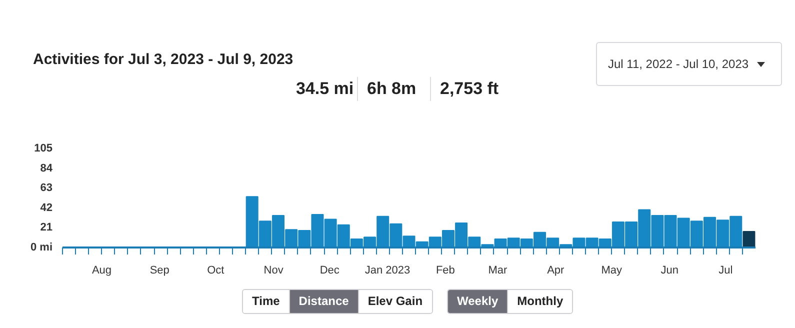 The width and height of the screenshot is (795, 328). Describe the element at coordinates (689, 64) in the screenshot. I see `text: Jul 11, 2022 - Jul 10, 2023` at that location.